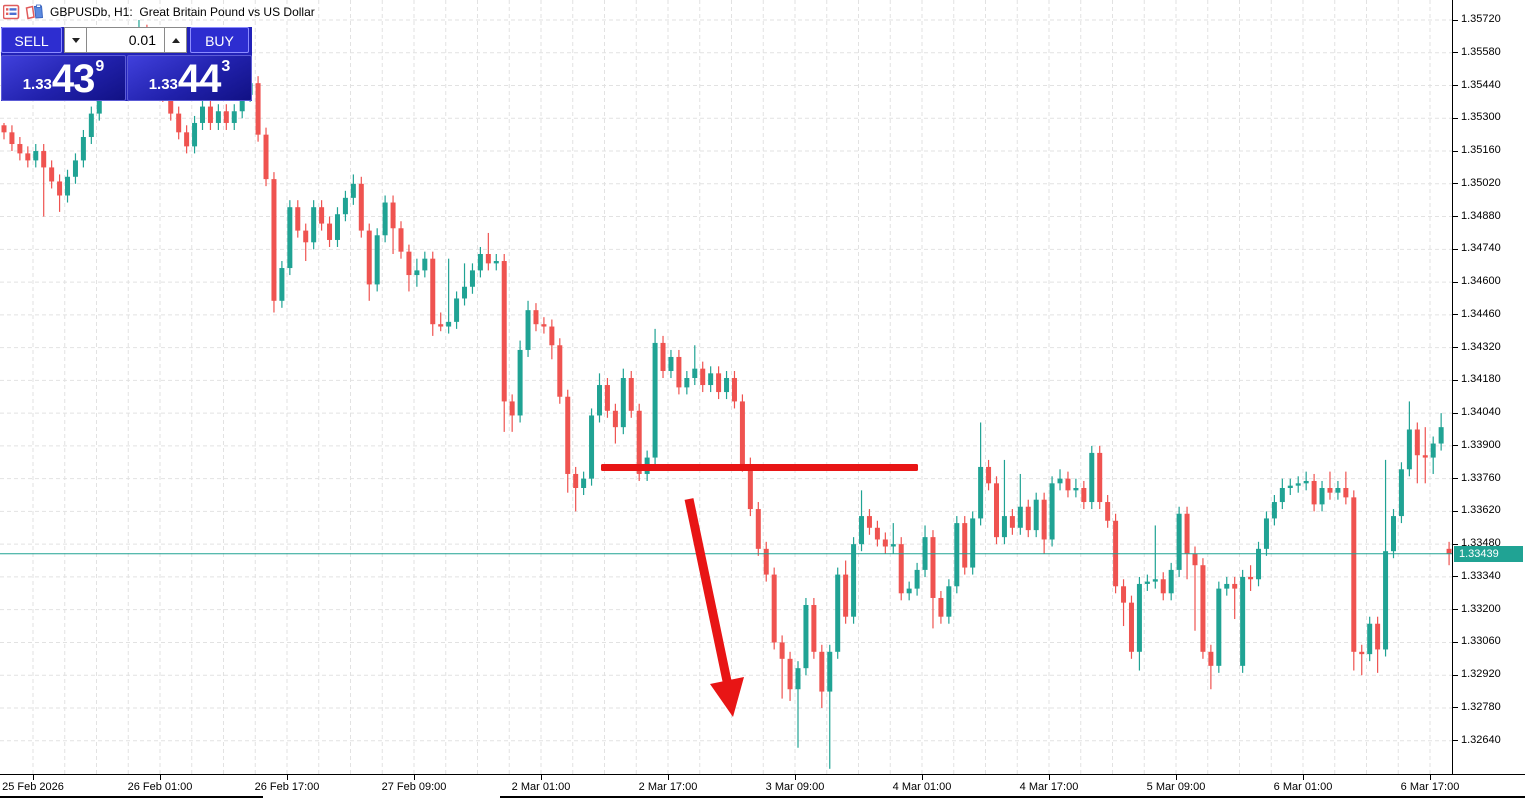 The height and width of the screenshot is (800, 1525). Describe the element at coordinates (1481, 84) in the screenshot. I see `price-tick-label: 1.35440` at that location.